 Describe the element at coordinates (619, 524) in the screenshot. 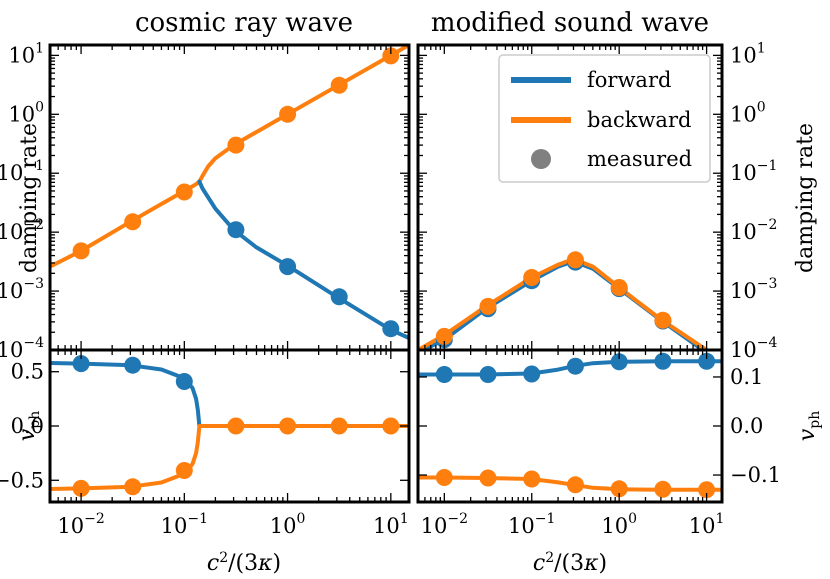

I see `x-tick-label-ms_vph-2: 10⁰` at that location.